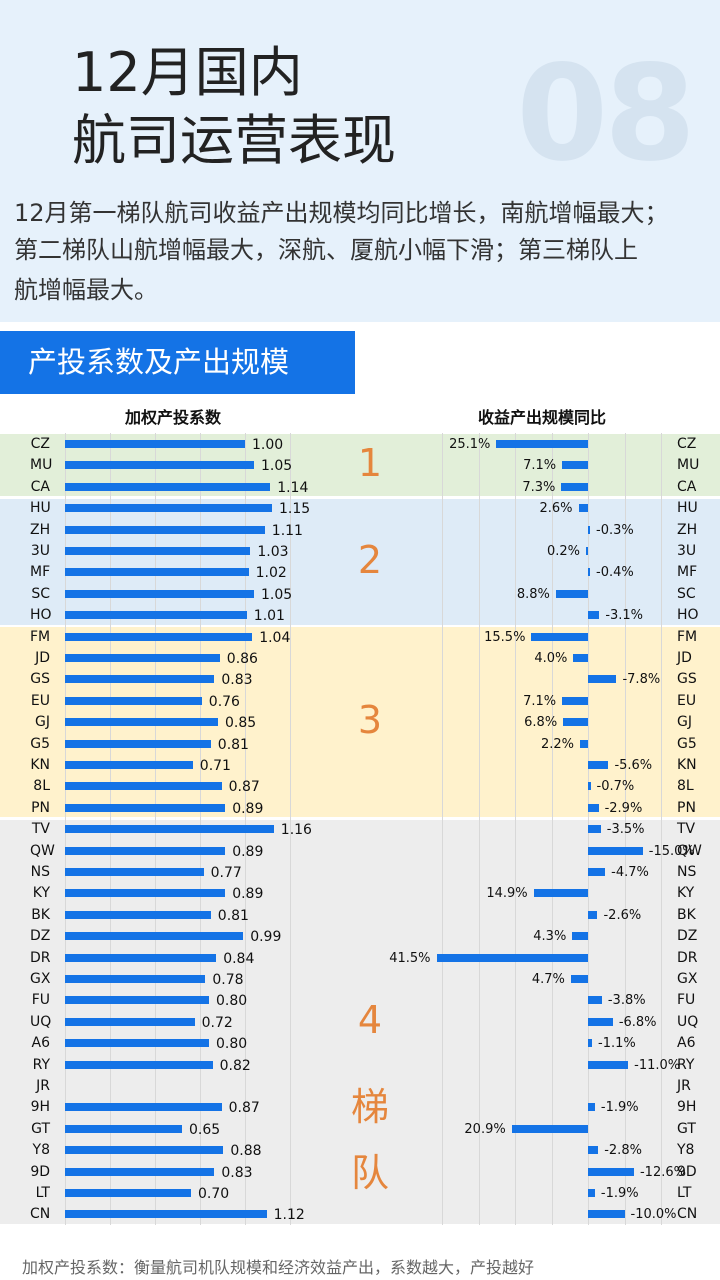 Image resolution: width=720 pixels, height=1280 pixels. What do you see at coordinates (686, 1000) in the screenshot?
I see `right-category-label: FU` at bounding box center [686, 1000].